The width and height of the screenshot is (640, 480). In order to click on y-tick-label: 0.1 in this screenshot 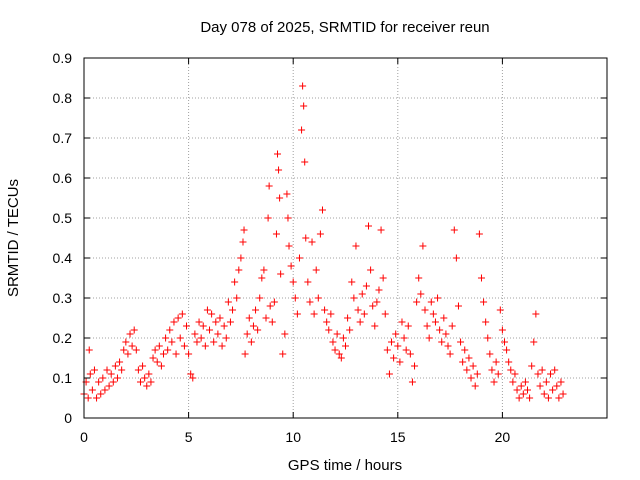, I will do `click(63, 378)`.